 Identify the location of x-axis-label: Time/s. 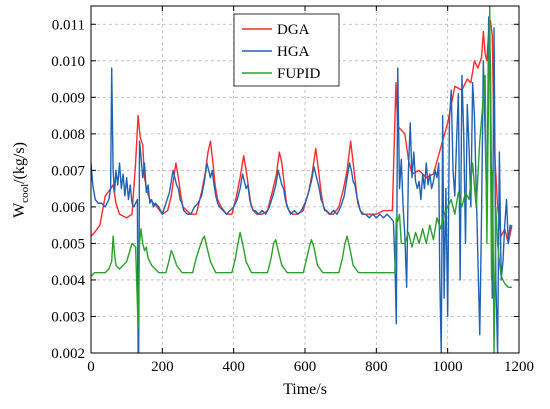
(305, 389).